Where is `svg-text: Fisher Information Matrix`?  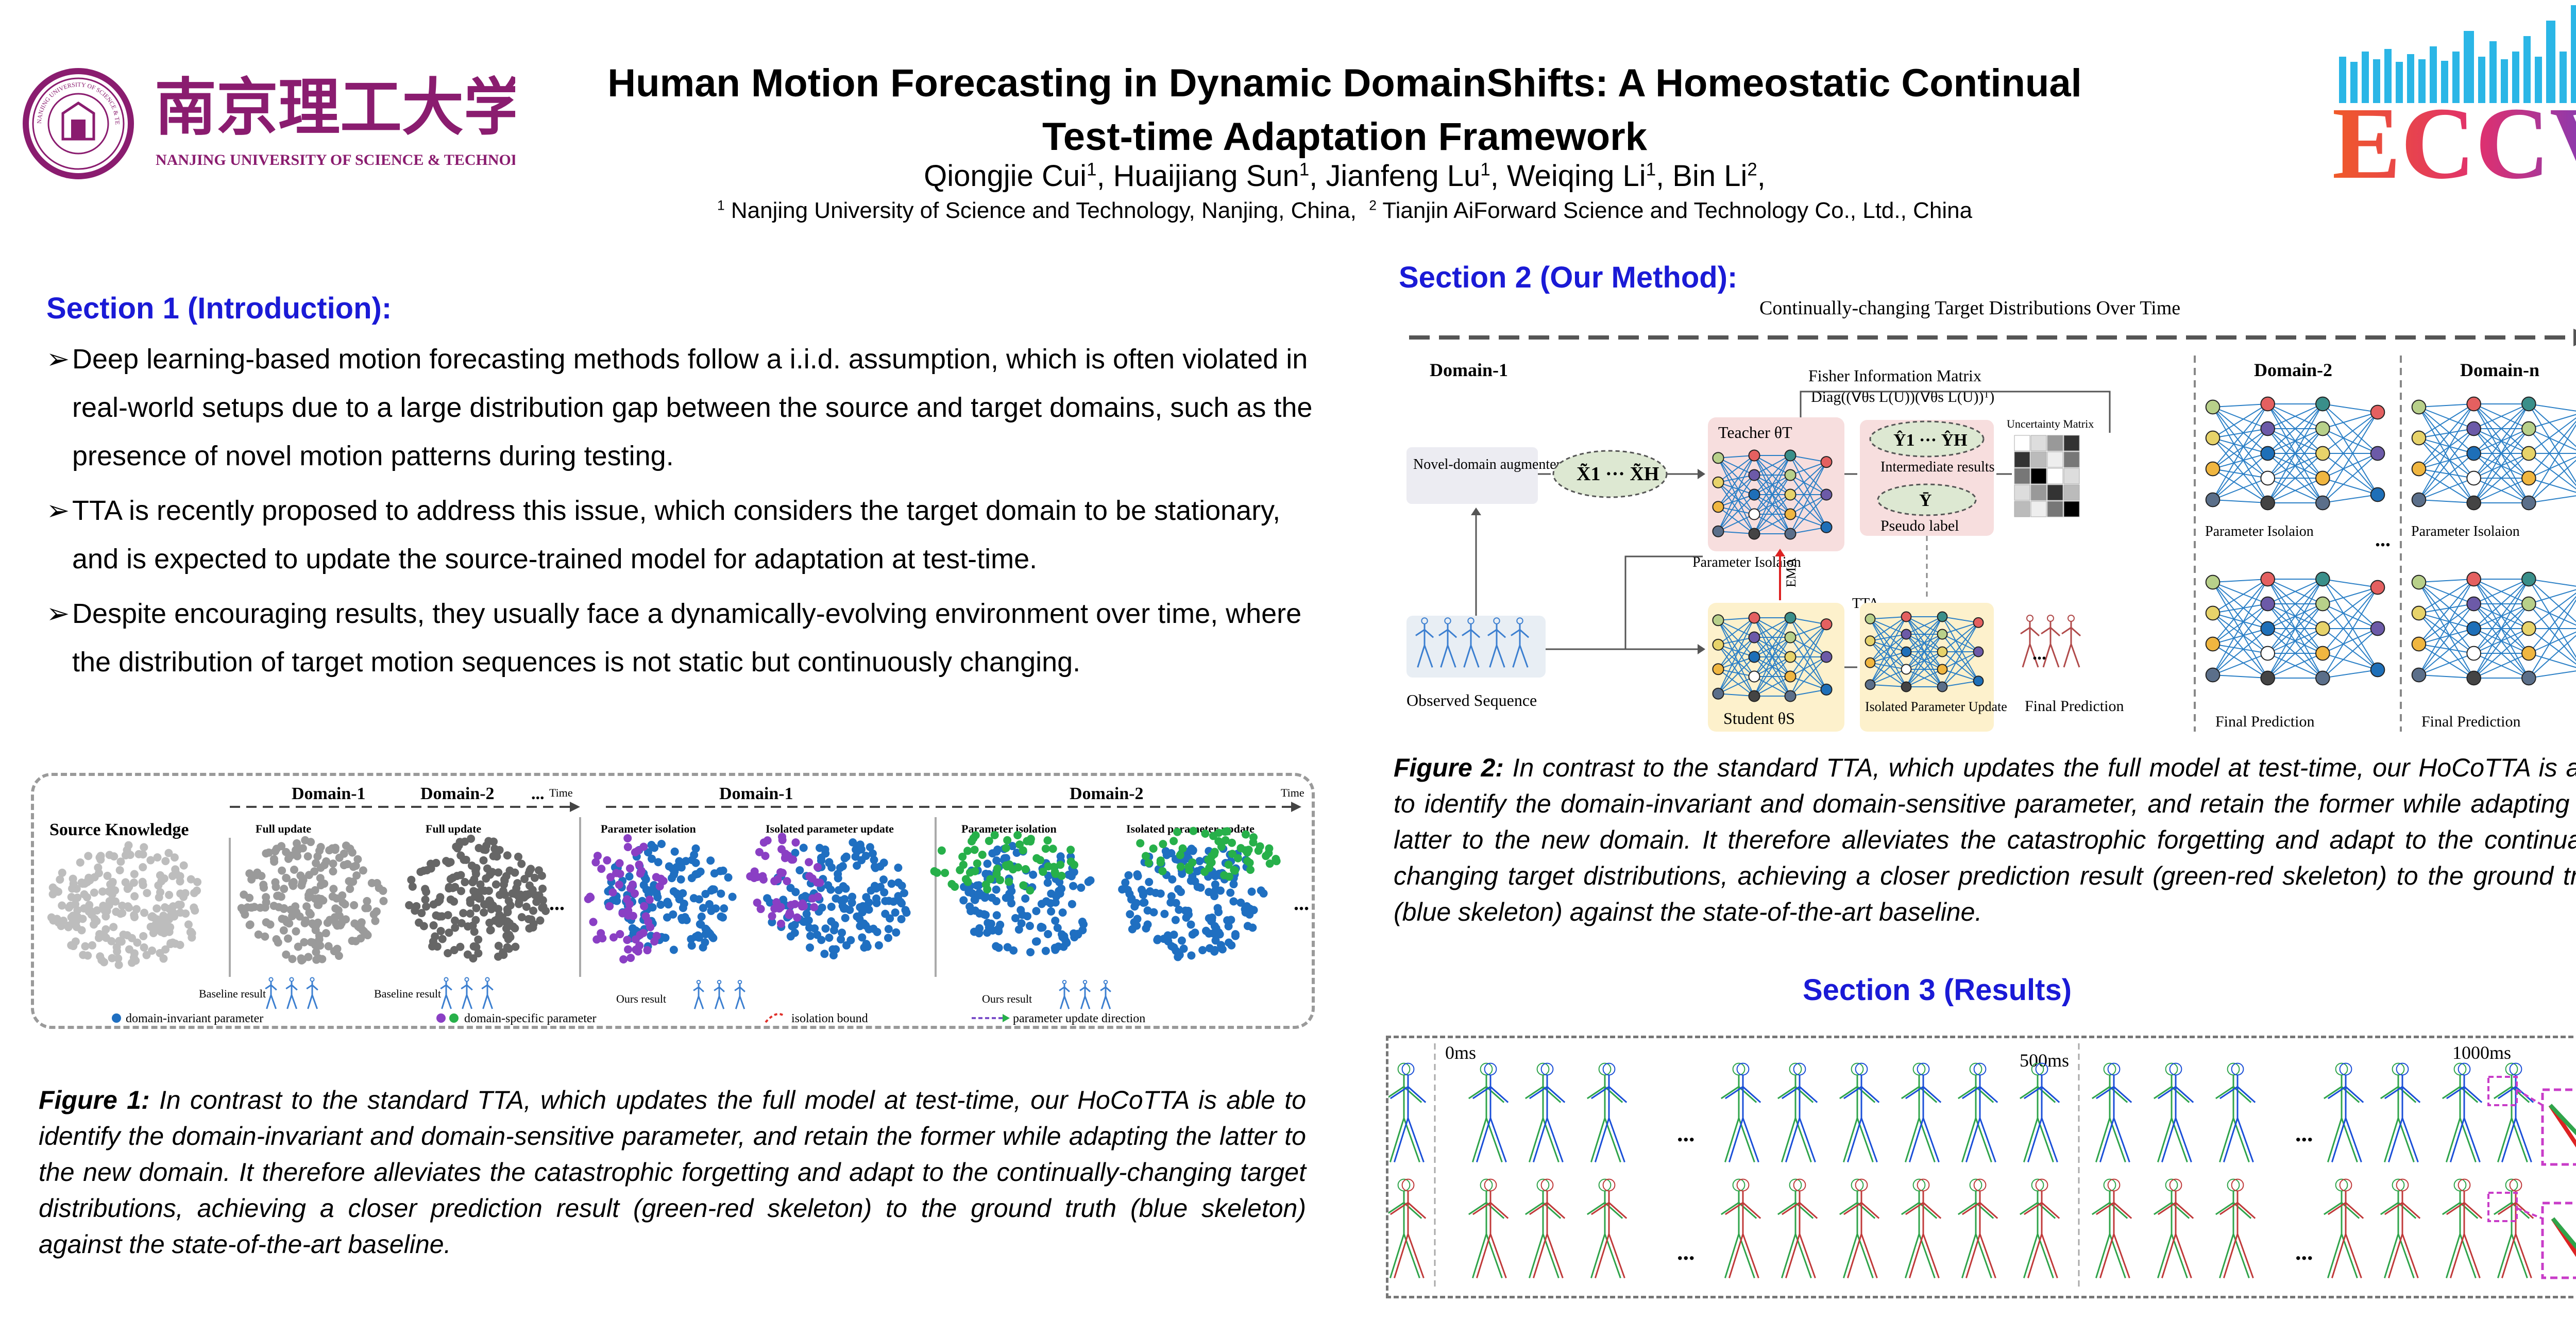 svg-text: Fisher Information Matrix is located at coordinates (1894, 376).